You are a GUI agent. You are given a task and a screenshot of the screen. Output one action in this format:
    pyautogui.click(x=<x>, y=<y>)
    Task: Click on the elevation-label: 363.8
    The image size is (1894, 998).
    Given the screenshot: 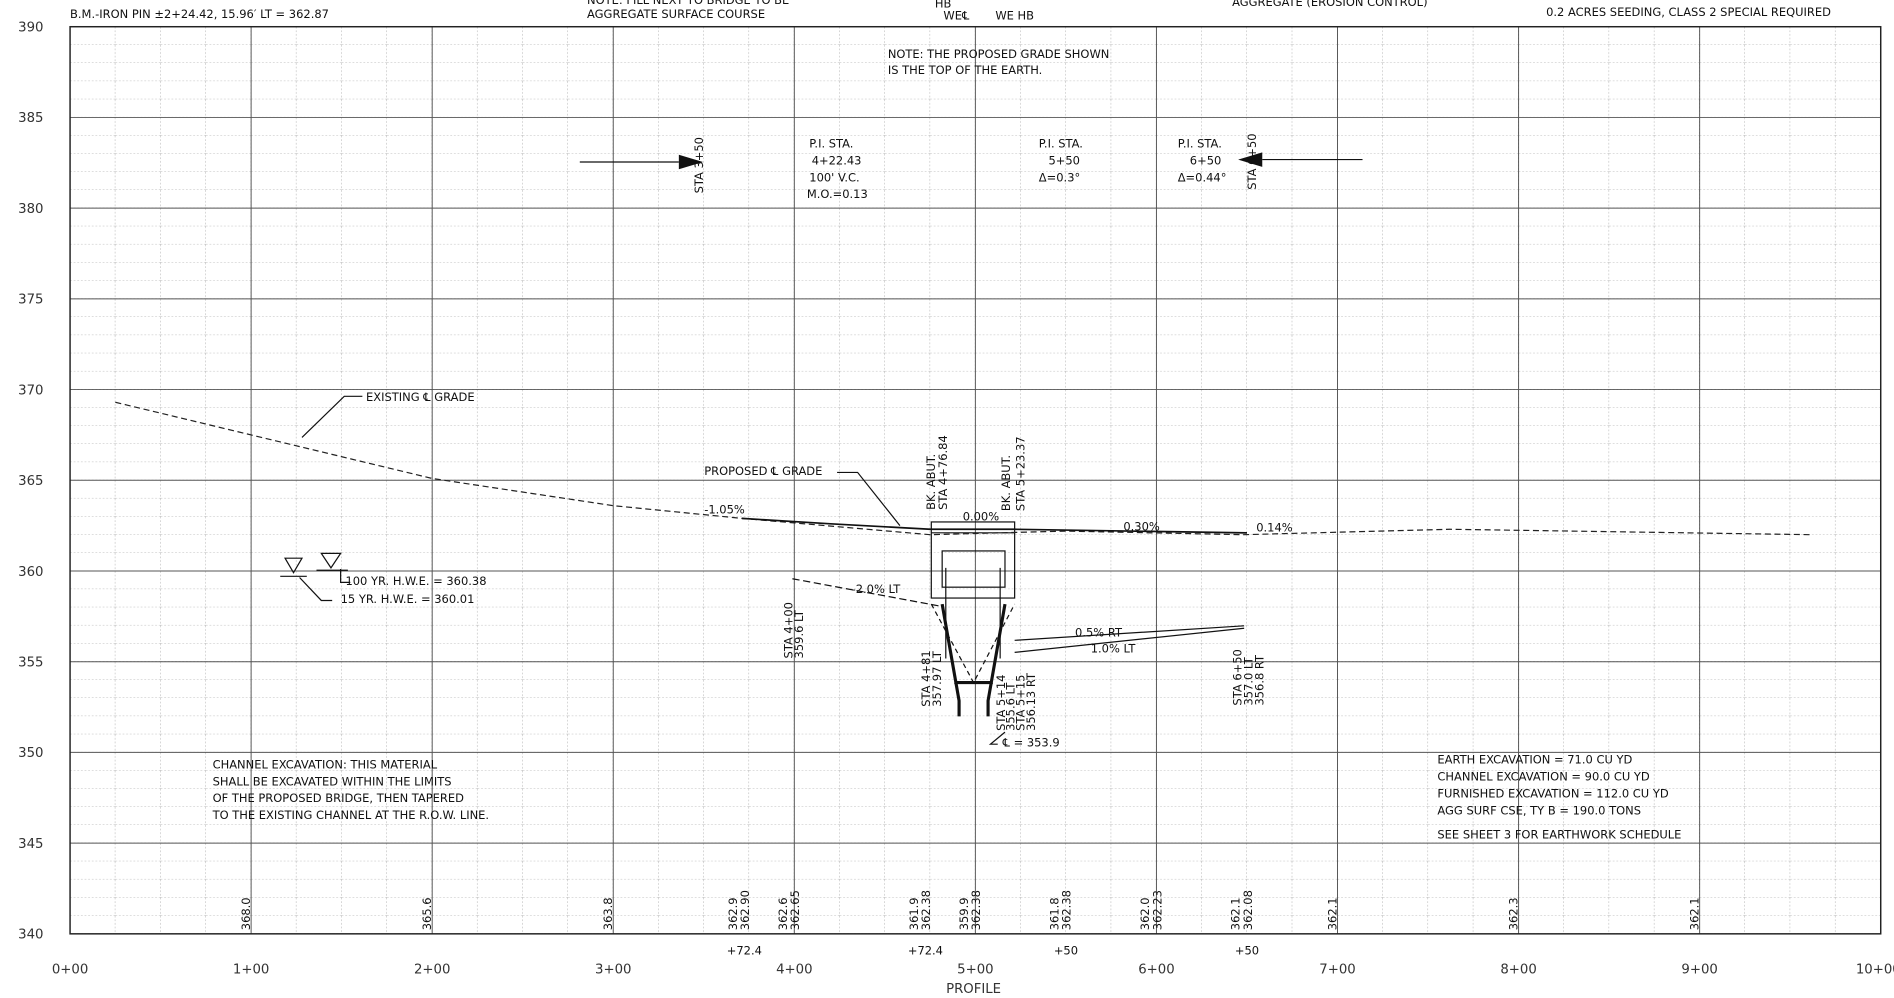 What is the action you would take?
    pyautogui.click(x=608, y=913)
    